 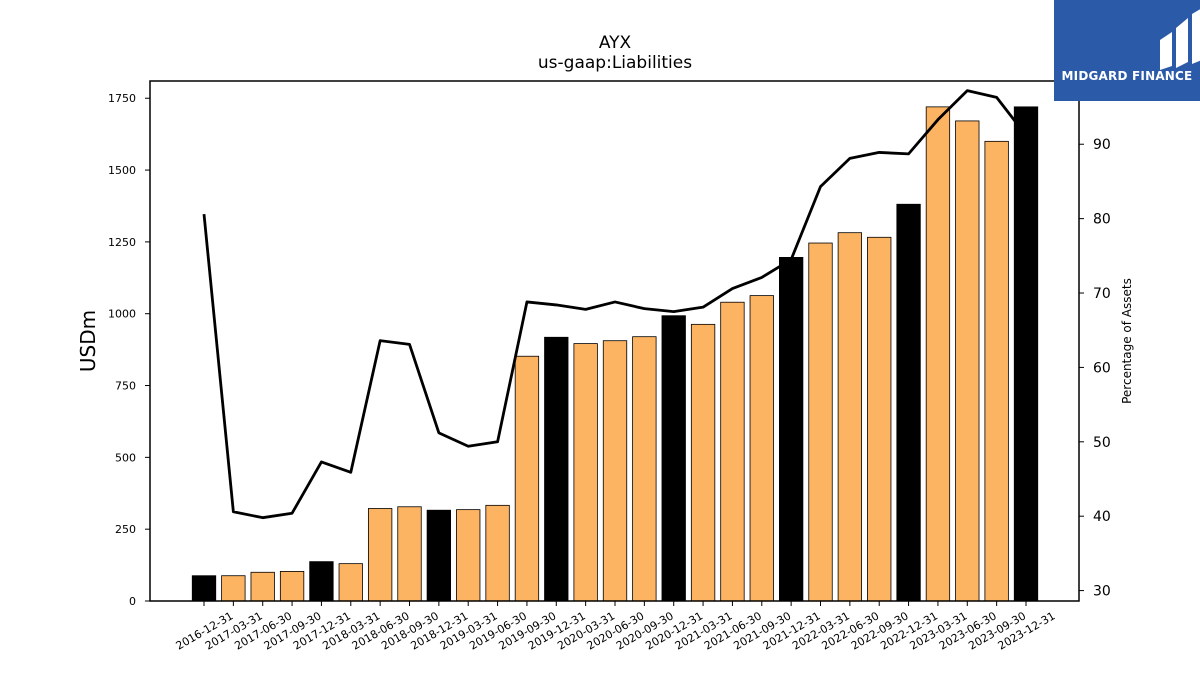 I want to click on y-axis-label: USDm, so click(x=88, y=341).